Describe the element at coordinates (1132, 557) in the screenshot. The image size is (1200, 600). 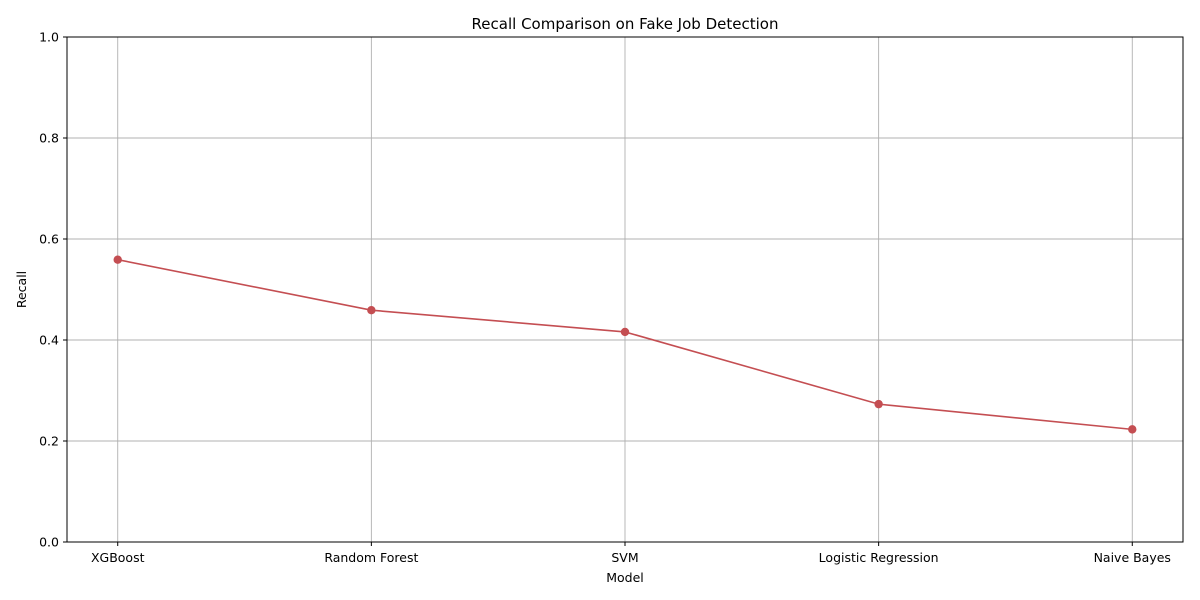
I see `x-tick-label: Naive Bayes` at that location.